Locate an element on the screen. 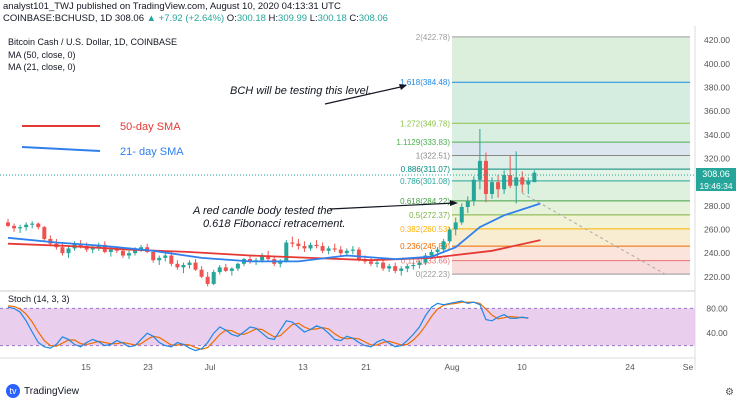 This screenshot has width=740, height=402. price-tick-label: 420.00 is located at coordinates (717, 40).